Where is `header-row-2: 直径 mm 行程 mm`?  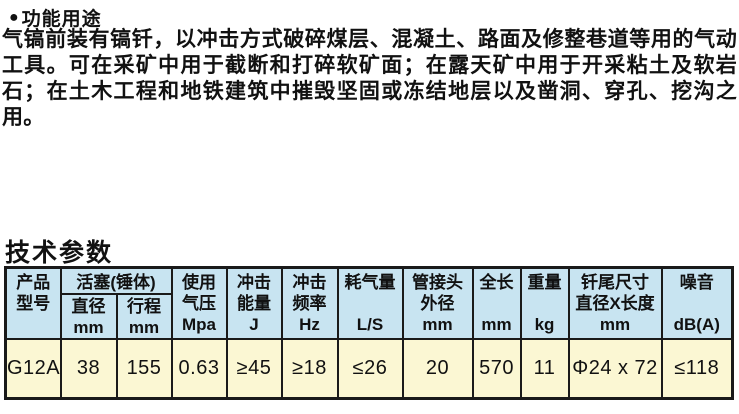
header-row-2: 直径 mm 行程 mm is located at coordinates (369, 316).